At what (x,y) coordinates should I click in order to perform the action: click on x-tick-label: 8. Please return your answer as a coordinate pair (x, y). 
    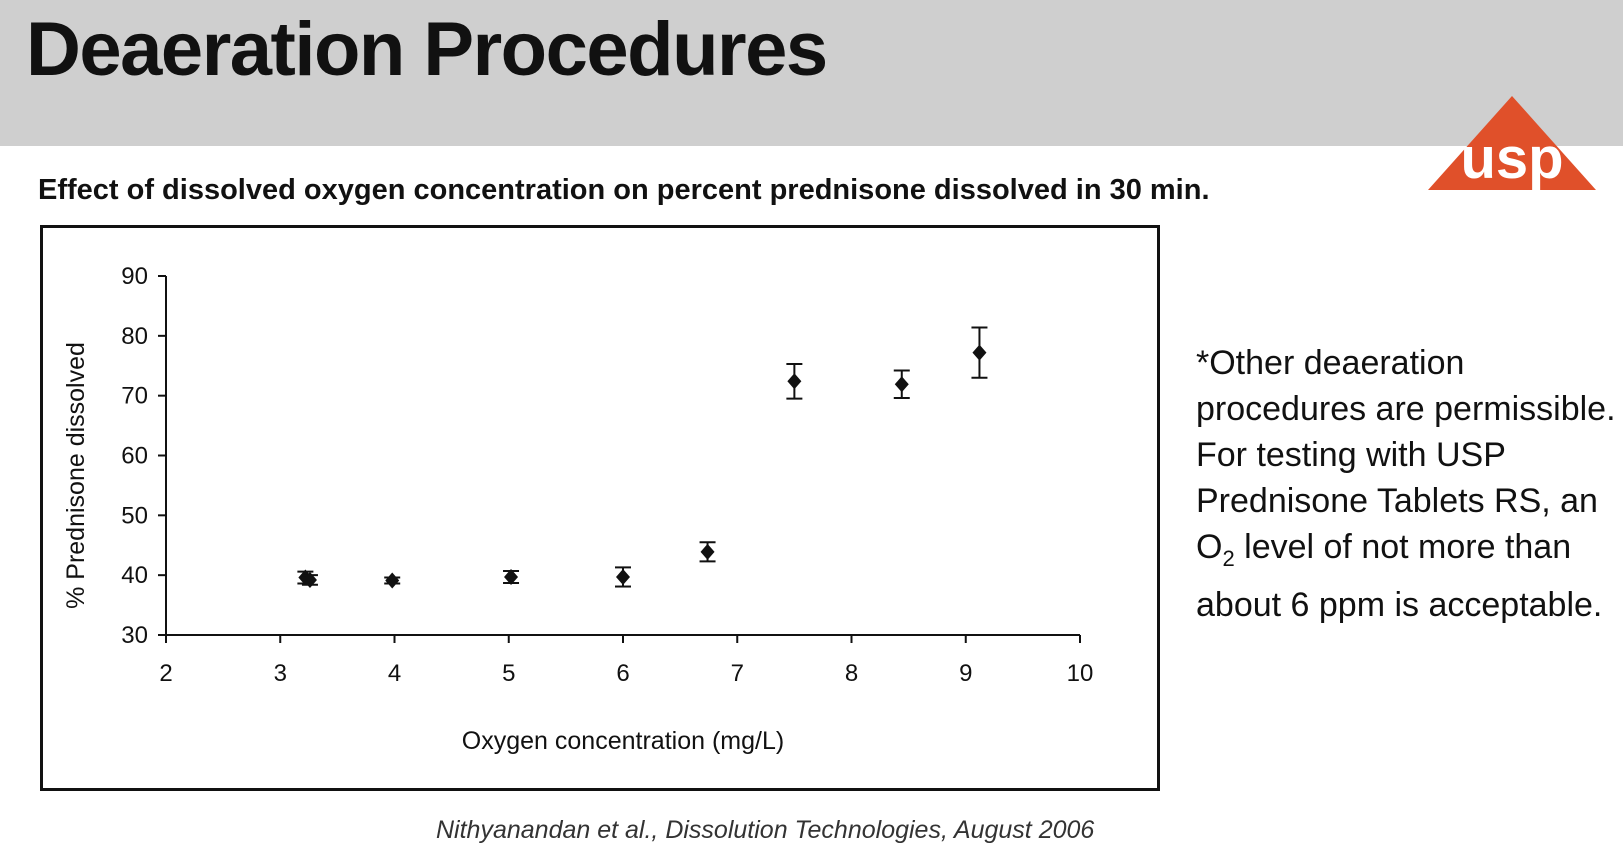
    Looking at the image, I should click on (851, 673).